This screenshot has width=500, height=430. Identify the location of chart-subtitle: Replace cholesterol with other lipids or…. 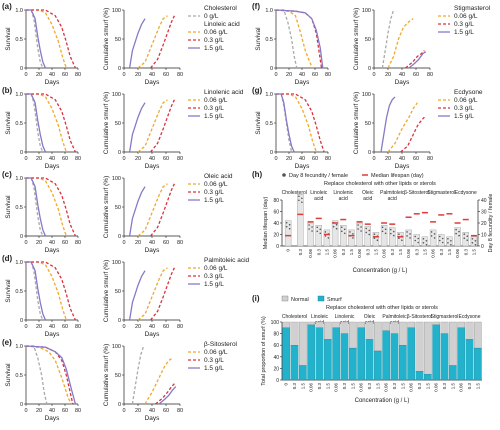
(382, 308).